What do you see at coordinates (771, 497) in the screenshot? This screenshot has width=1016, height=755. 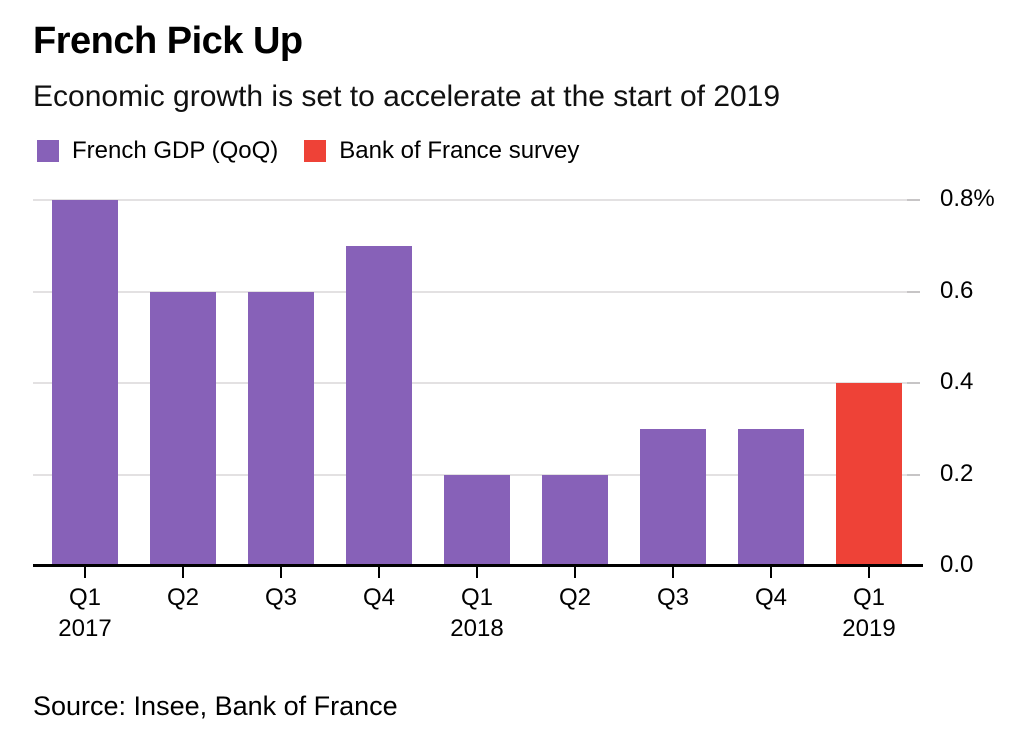 I see `bar-q4-2018` at bounding box center [771, 497].